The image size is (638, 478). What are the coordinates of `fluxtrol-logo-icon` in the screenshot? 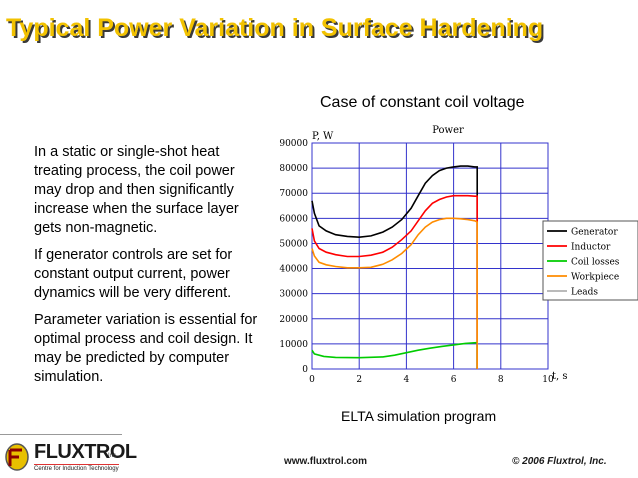 It's located at (17, 457).